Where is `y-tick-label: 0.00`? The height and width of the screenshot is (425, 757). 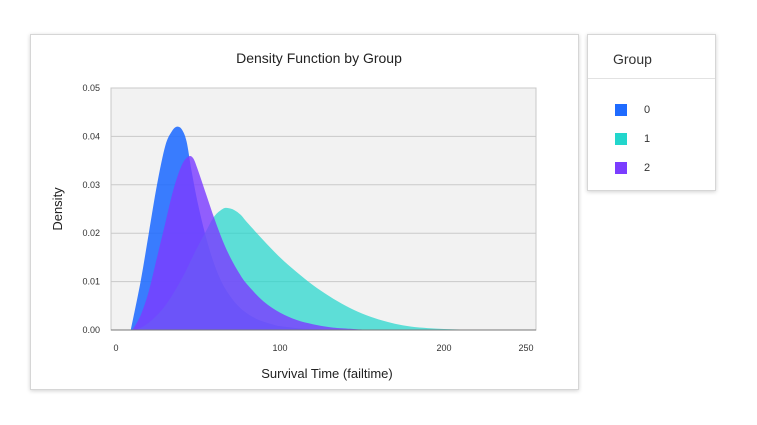
y-tick-label: 0.00 is located at coordinates (91, 330).